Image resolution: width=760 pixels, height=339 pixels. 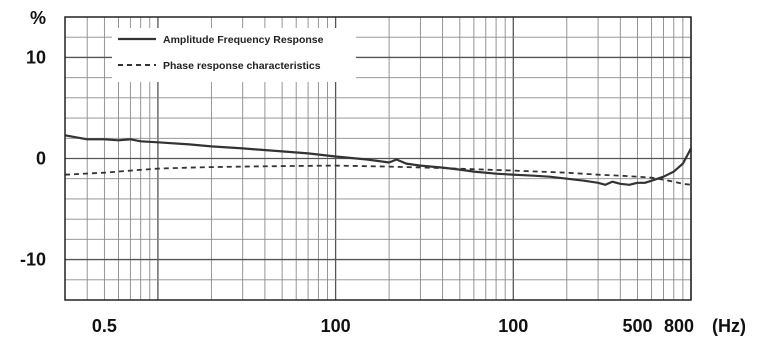 What do you see at coordinates (637, 326) in the screenshot?
I see `x-tick-label: 500` at bounding box center [637, 326].